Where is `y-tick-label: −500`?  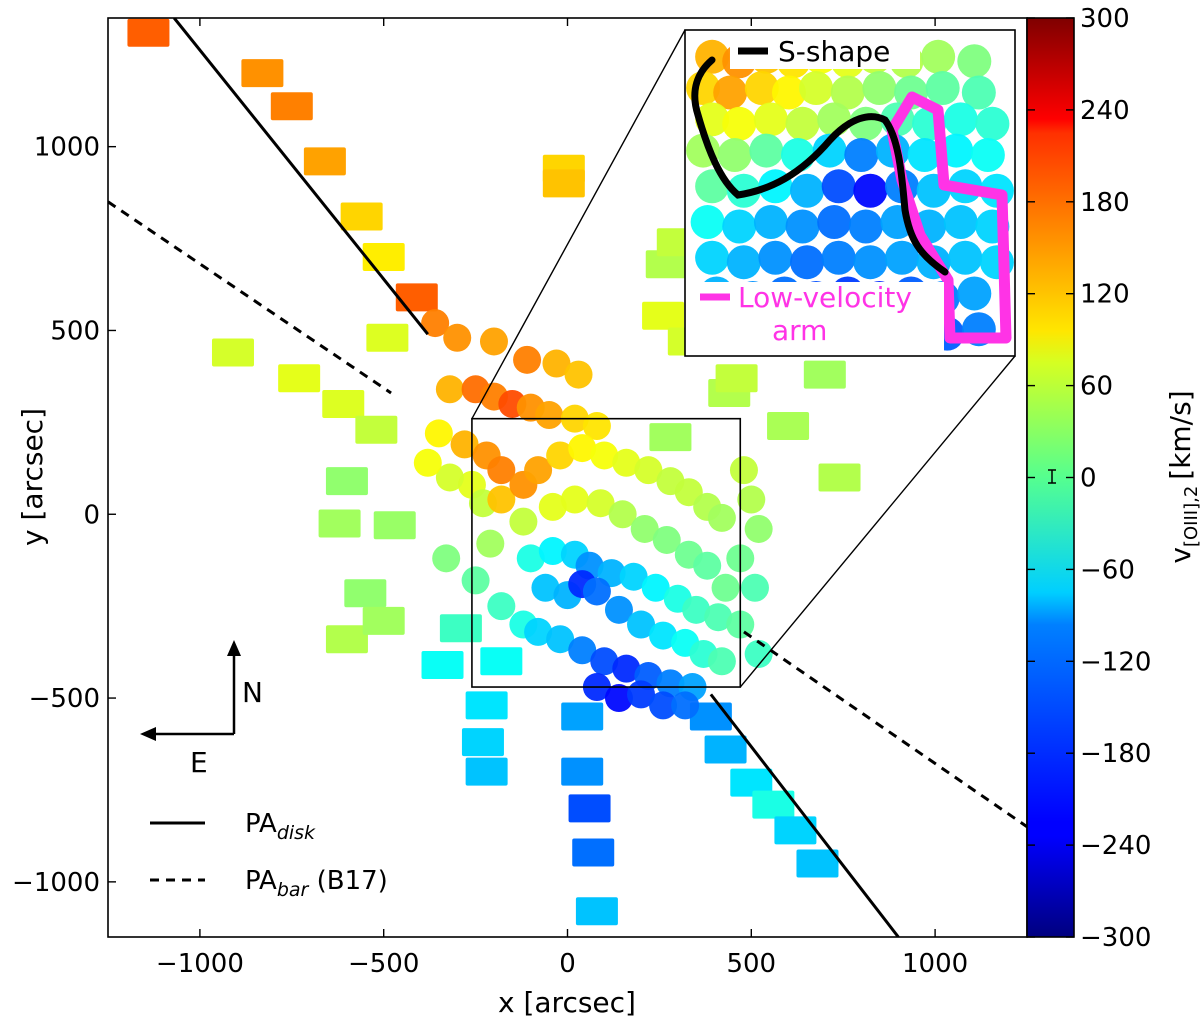 y-tick-label: −500 is located at coordinates (64, 699).